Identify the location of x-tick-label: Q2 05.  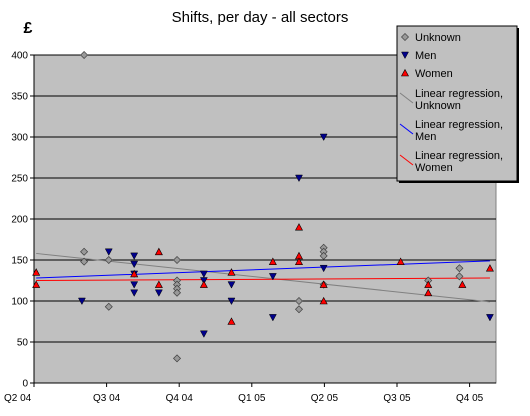
(325, 398).